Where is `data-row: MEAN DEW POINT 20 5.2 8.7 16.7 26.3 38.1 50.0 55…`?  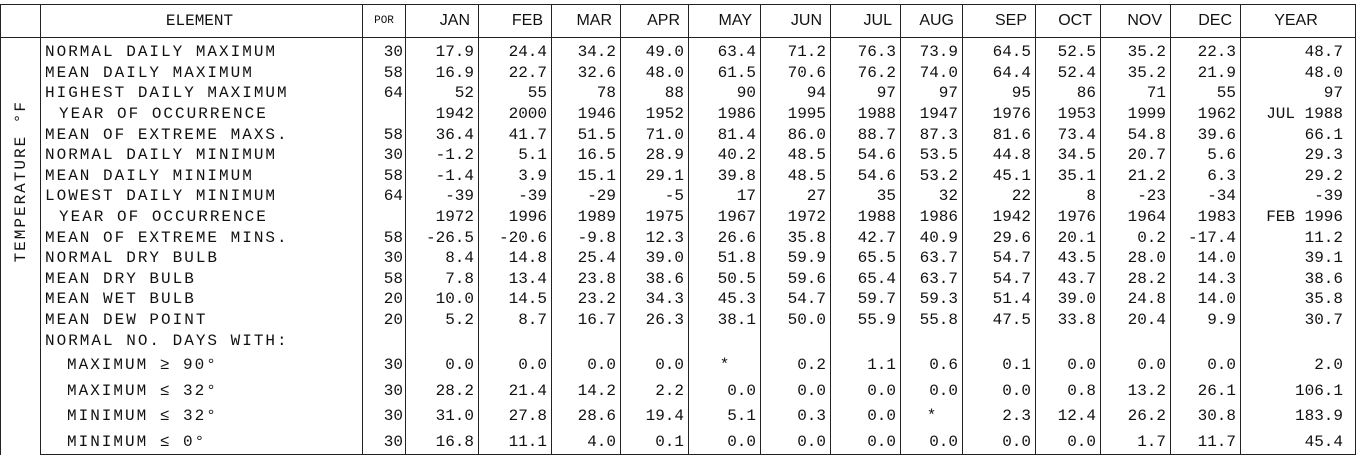
data-row: MEAN DEW POINT 20 5.2 8.7 16.7 26.3 38.1 50.0 55… is located at coordinates (678, 320).